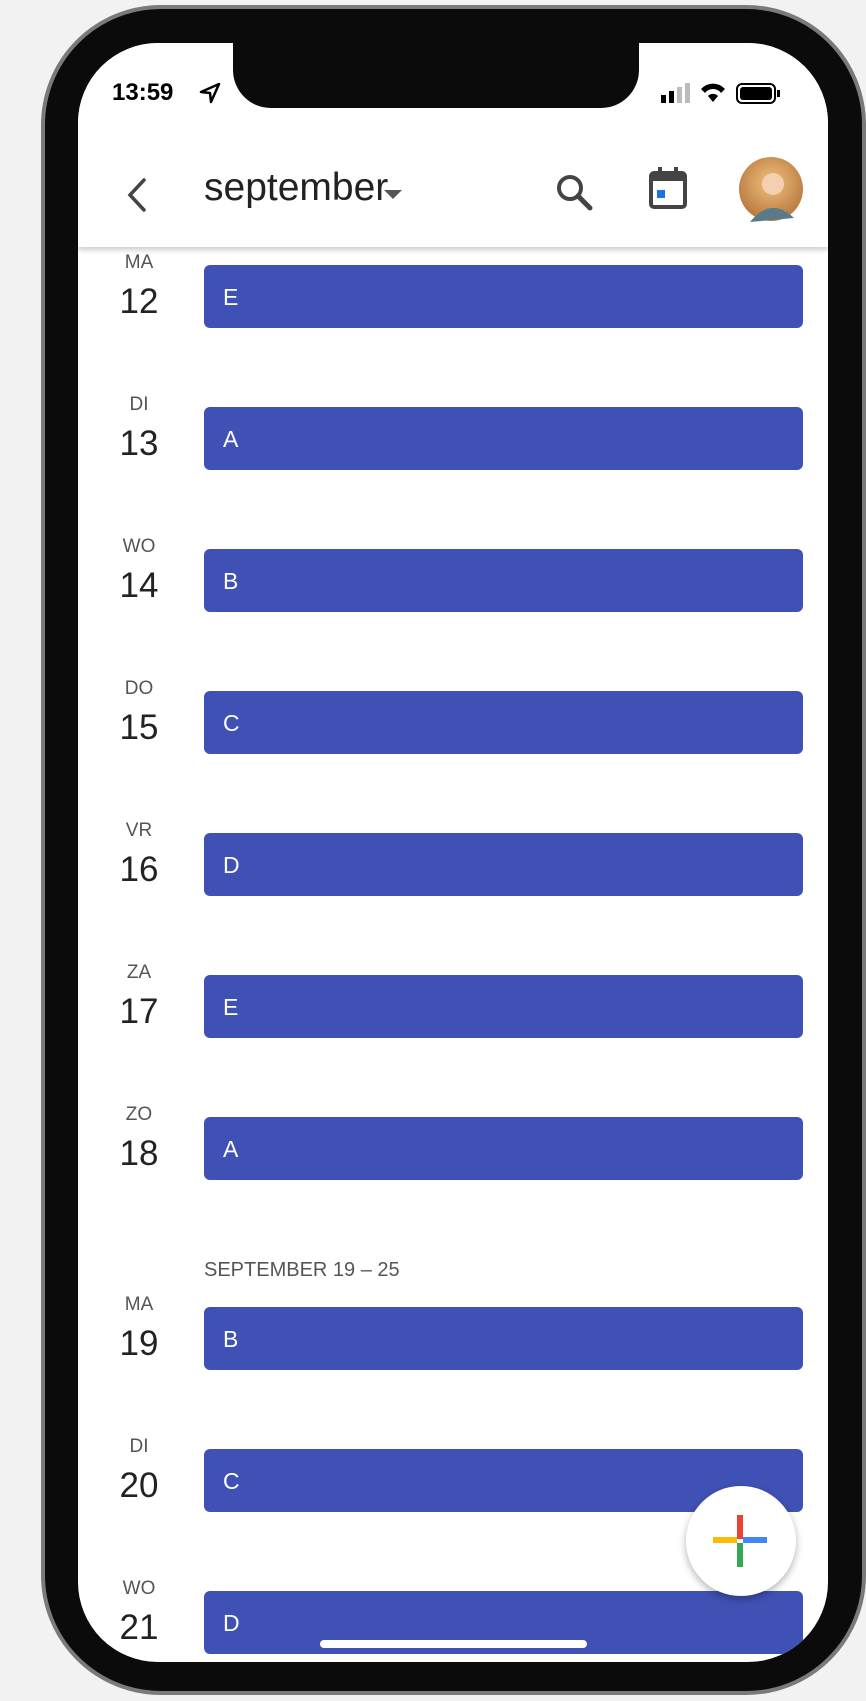  What do you see at coordinates (139, 727) in the screenshot?
I see `day-number: 15` at bounding box center [139, 727].